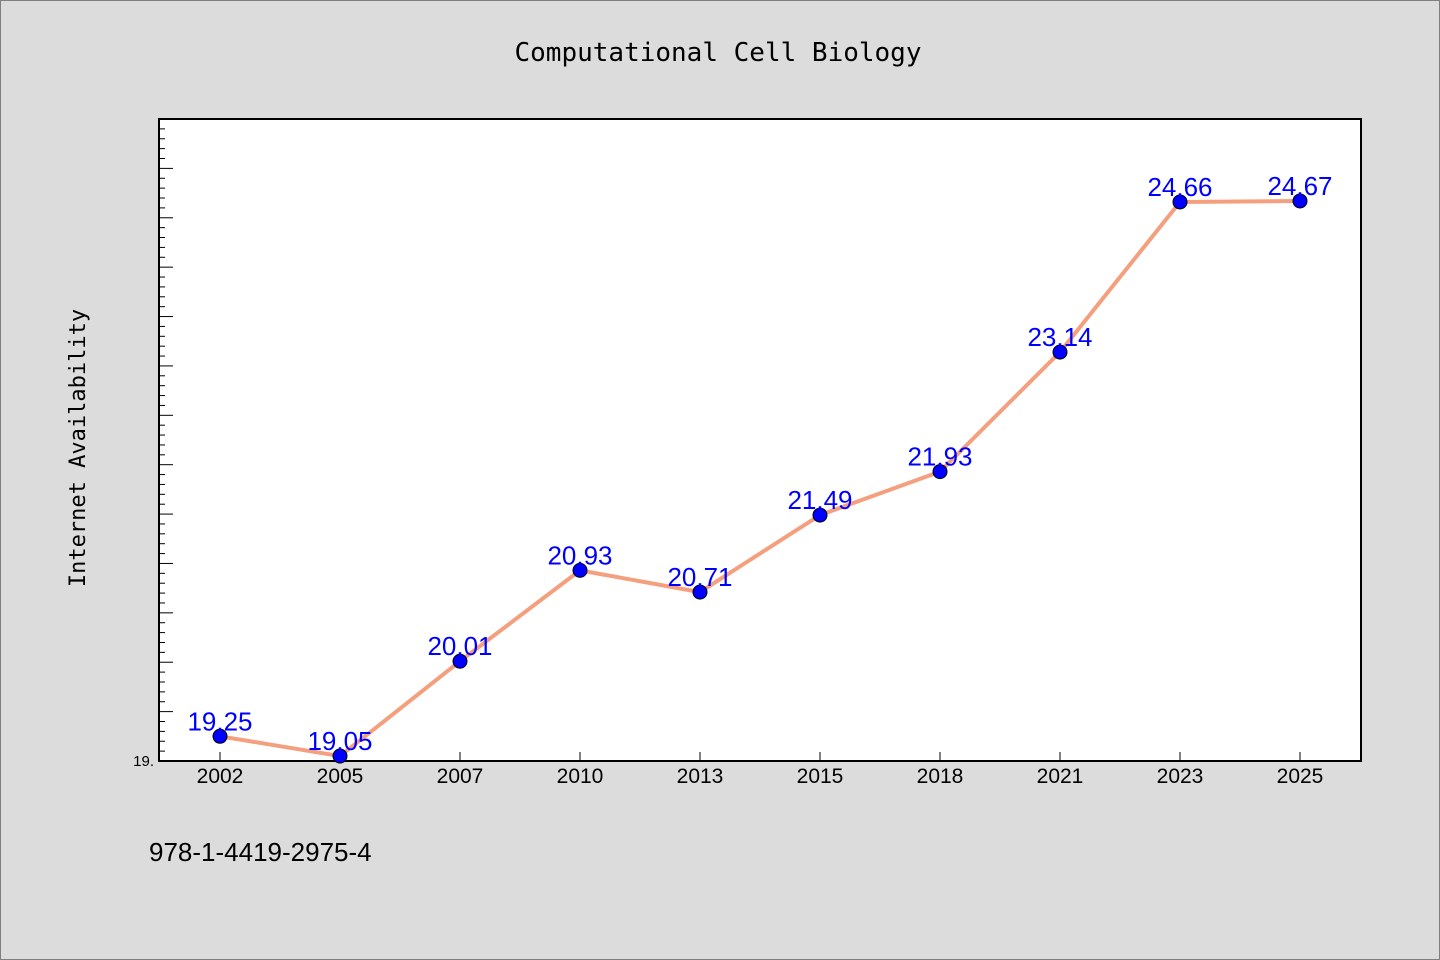 The image size is (1440, 960). What do you see at coordinates (143, 761) in the screenshot?
I see `y-tick-label: 19.` at bounding box center [143, 761].